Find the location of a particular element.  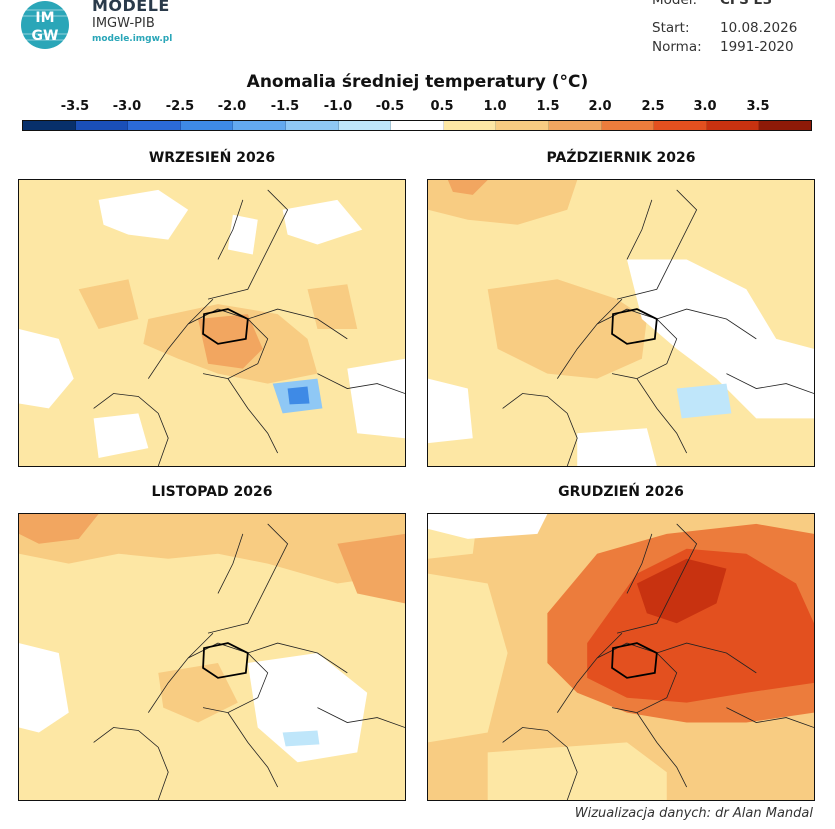

organization-name: IMGW-PIB is located at coordinates (123, 23).